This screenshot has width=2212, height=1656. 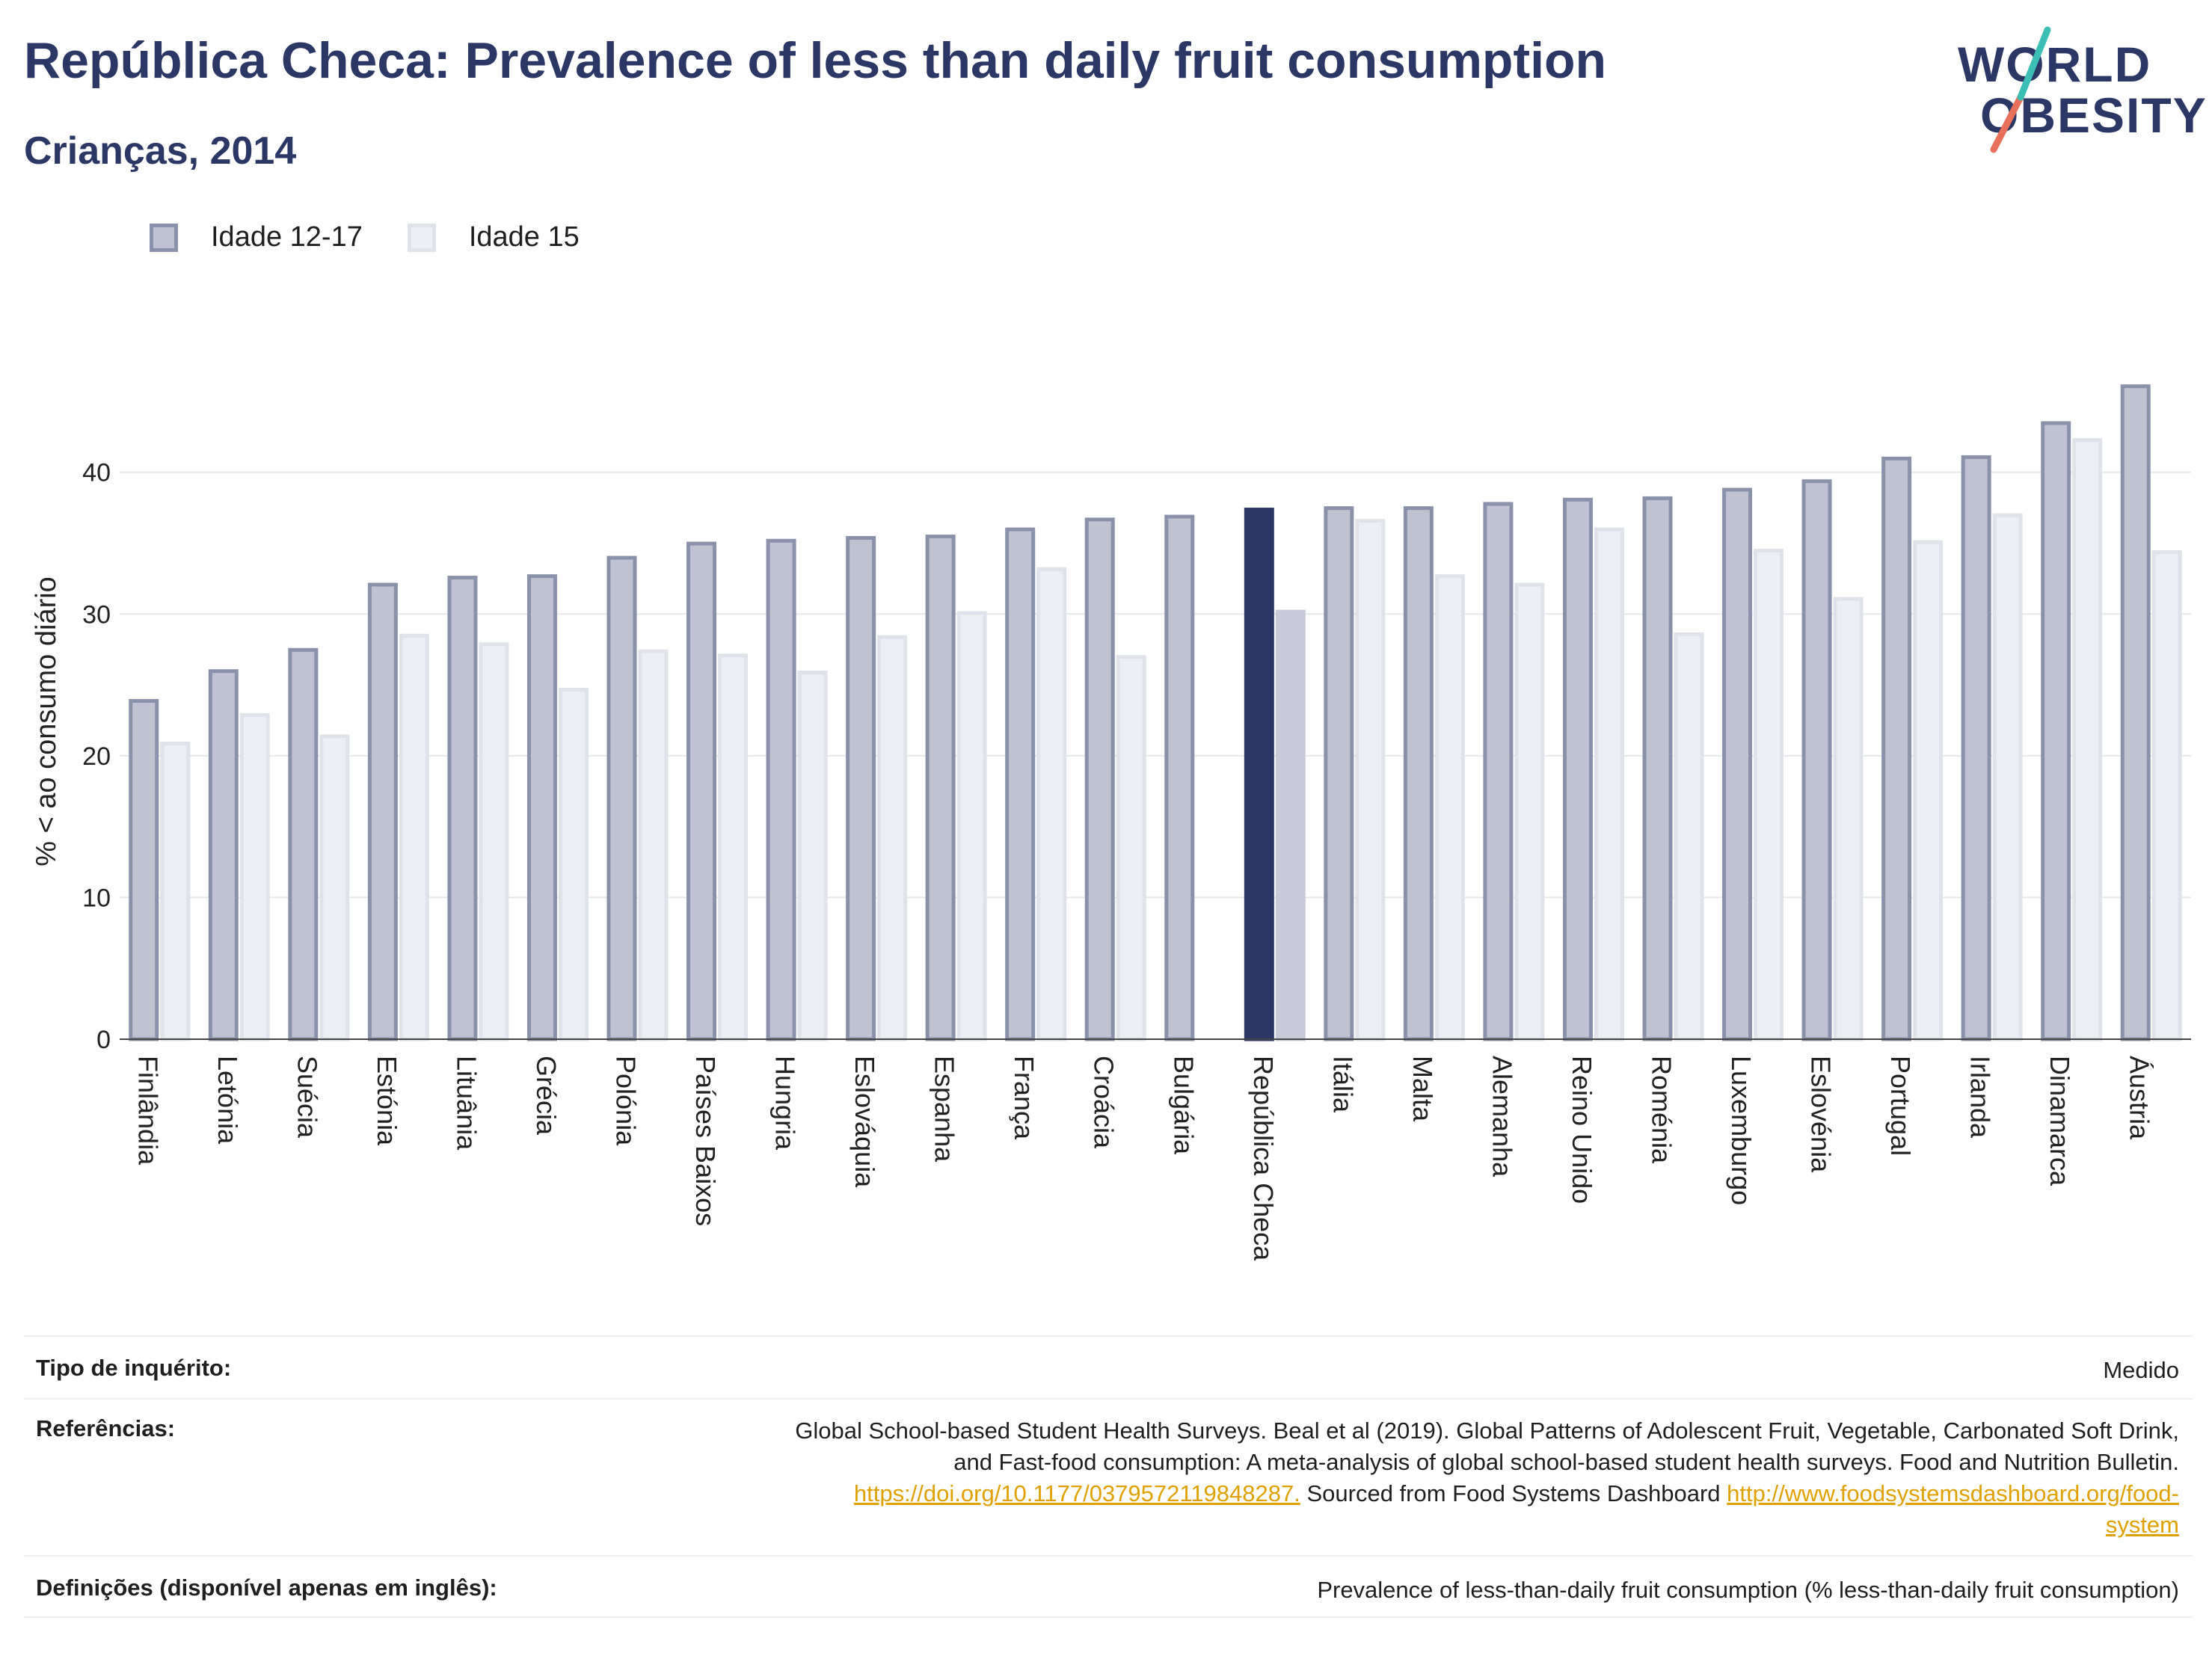 What do you see at coordinates (1582, 1130) in the screenshot?
I see `x-tick-label: Reino Unido` at bounding box center [1582, 1130].